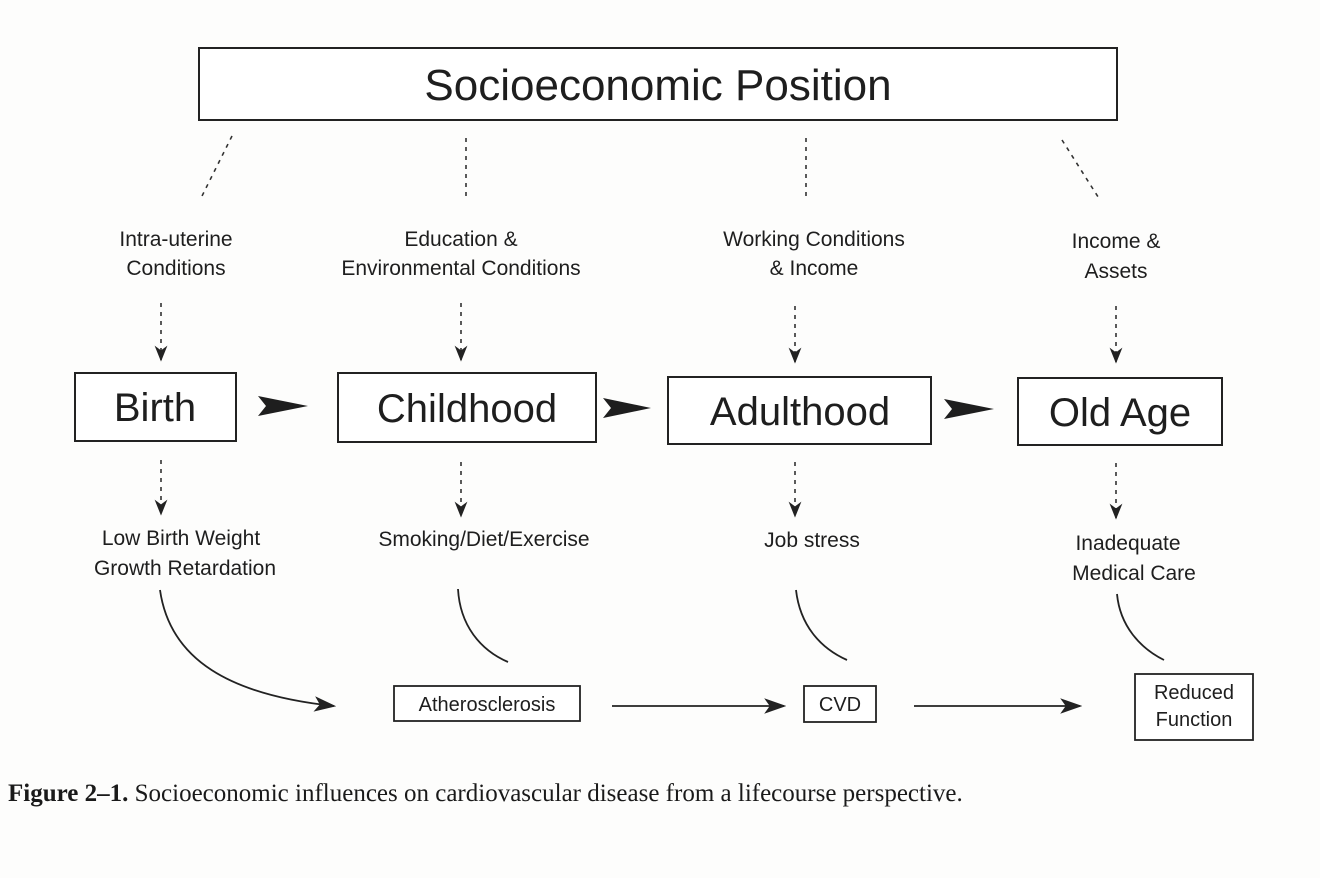 The height and width of the screenshot is (878, 1320). Describe the element at coordinates (1194, 693) in the screenshot. I see `outcome-line-1: Reduced` at that location.